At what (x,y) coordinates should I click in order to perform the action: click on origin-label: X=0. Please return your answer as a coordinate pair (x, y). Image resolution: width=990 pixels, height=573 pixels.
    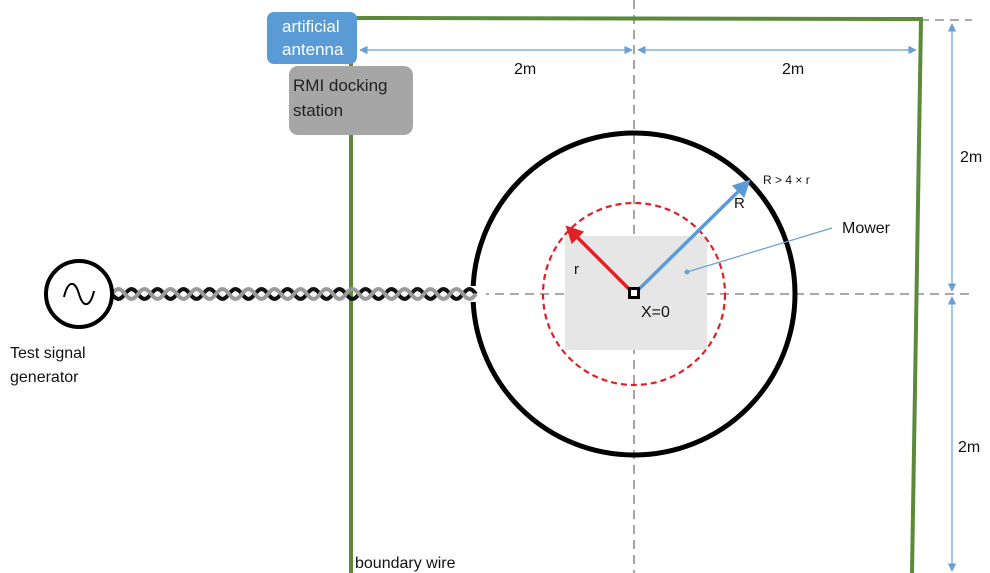
    Looking at the image, I should click on (655, 312).